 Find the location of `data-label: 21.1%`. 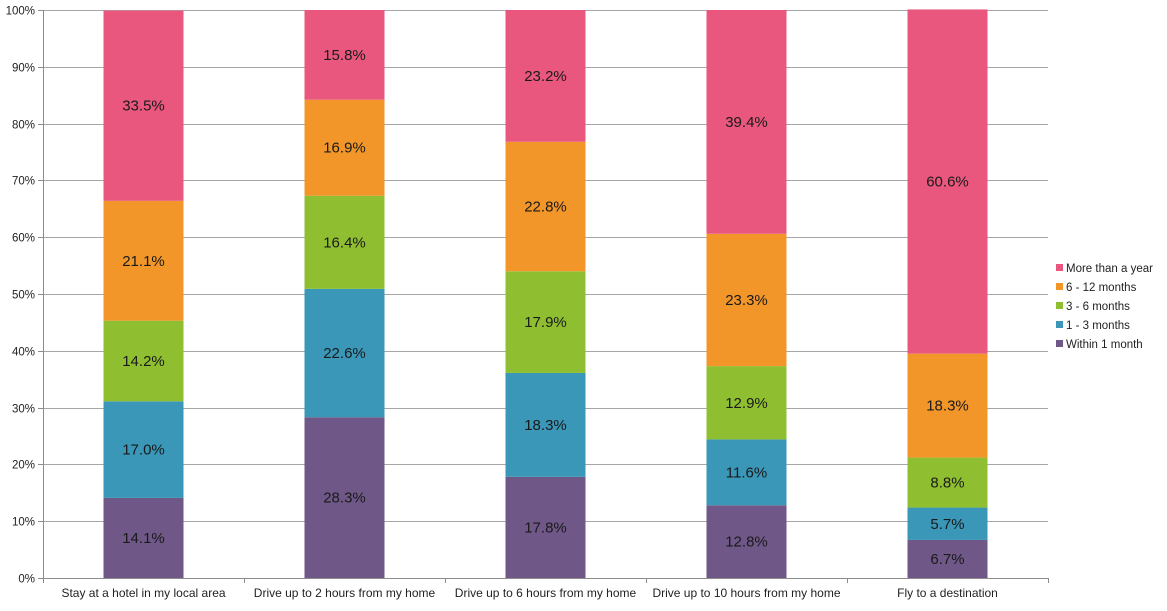

data-label: 21.1% is located at coordinates (143, 261).